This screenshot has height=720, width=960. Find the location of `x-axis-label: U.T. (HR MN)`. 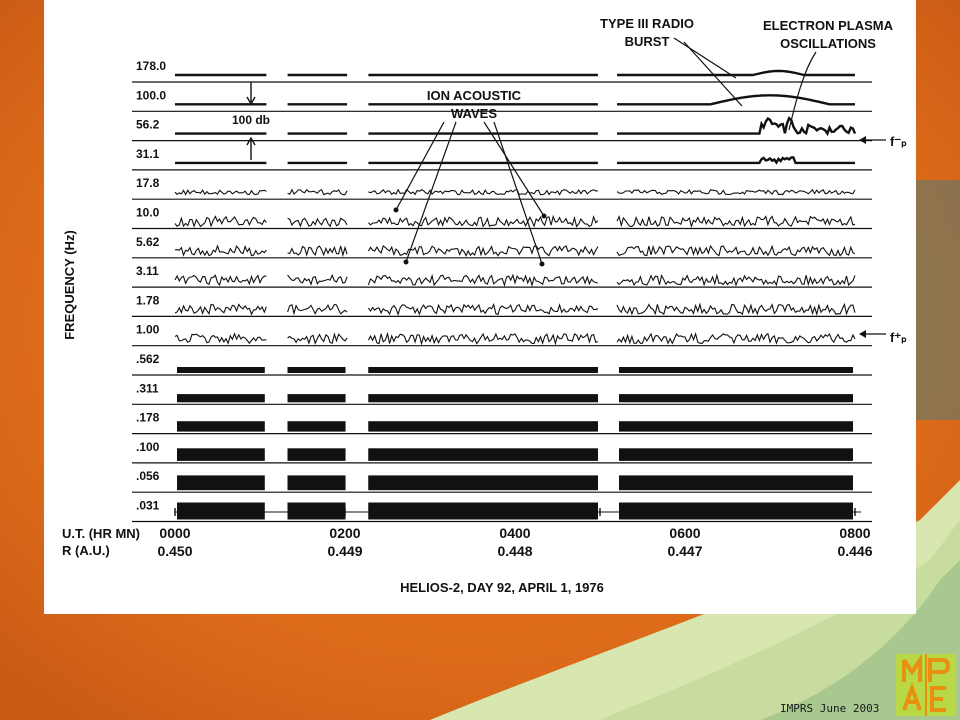

x-axis-label: U.T. (HR MN) is located at coordinates (101, 533).